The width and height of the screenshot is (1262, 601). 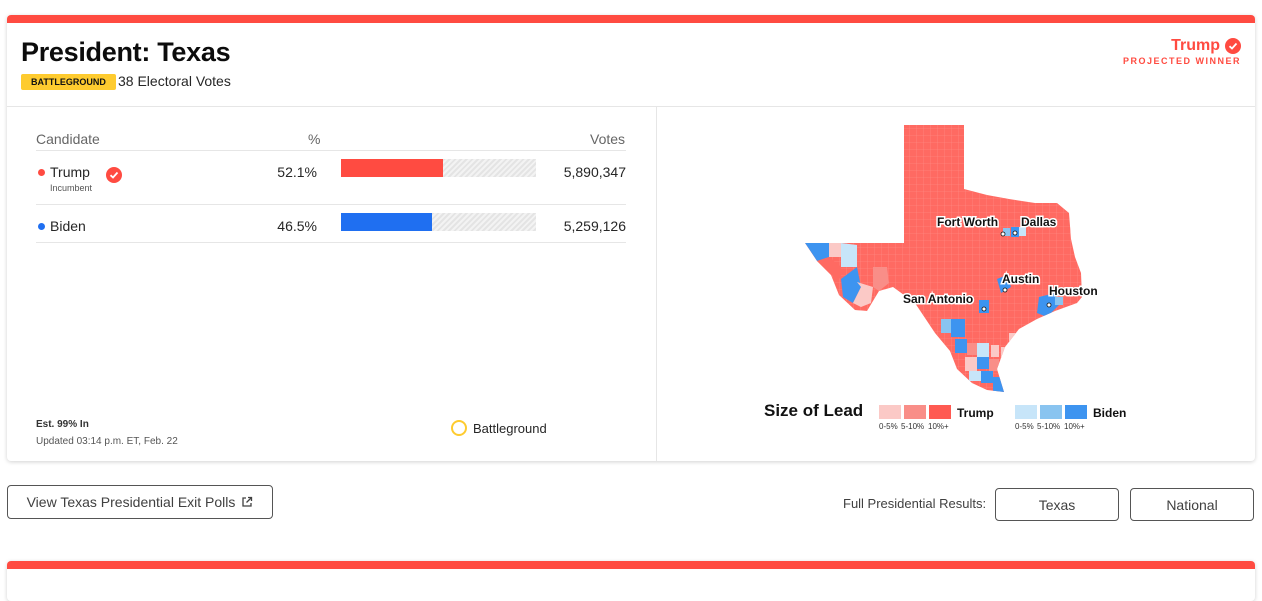 I want to click on map-label-dallas: Dallas, so click(x=1039, y=222).